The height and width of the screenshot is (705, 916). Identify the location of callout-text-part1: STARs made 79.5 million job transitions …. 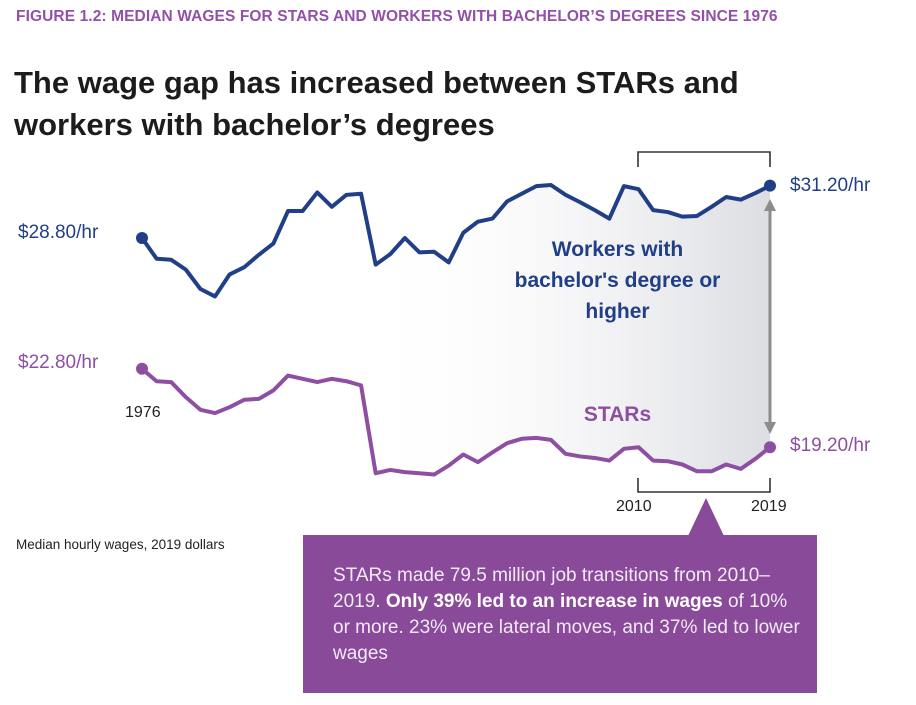
(551, 588).